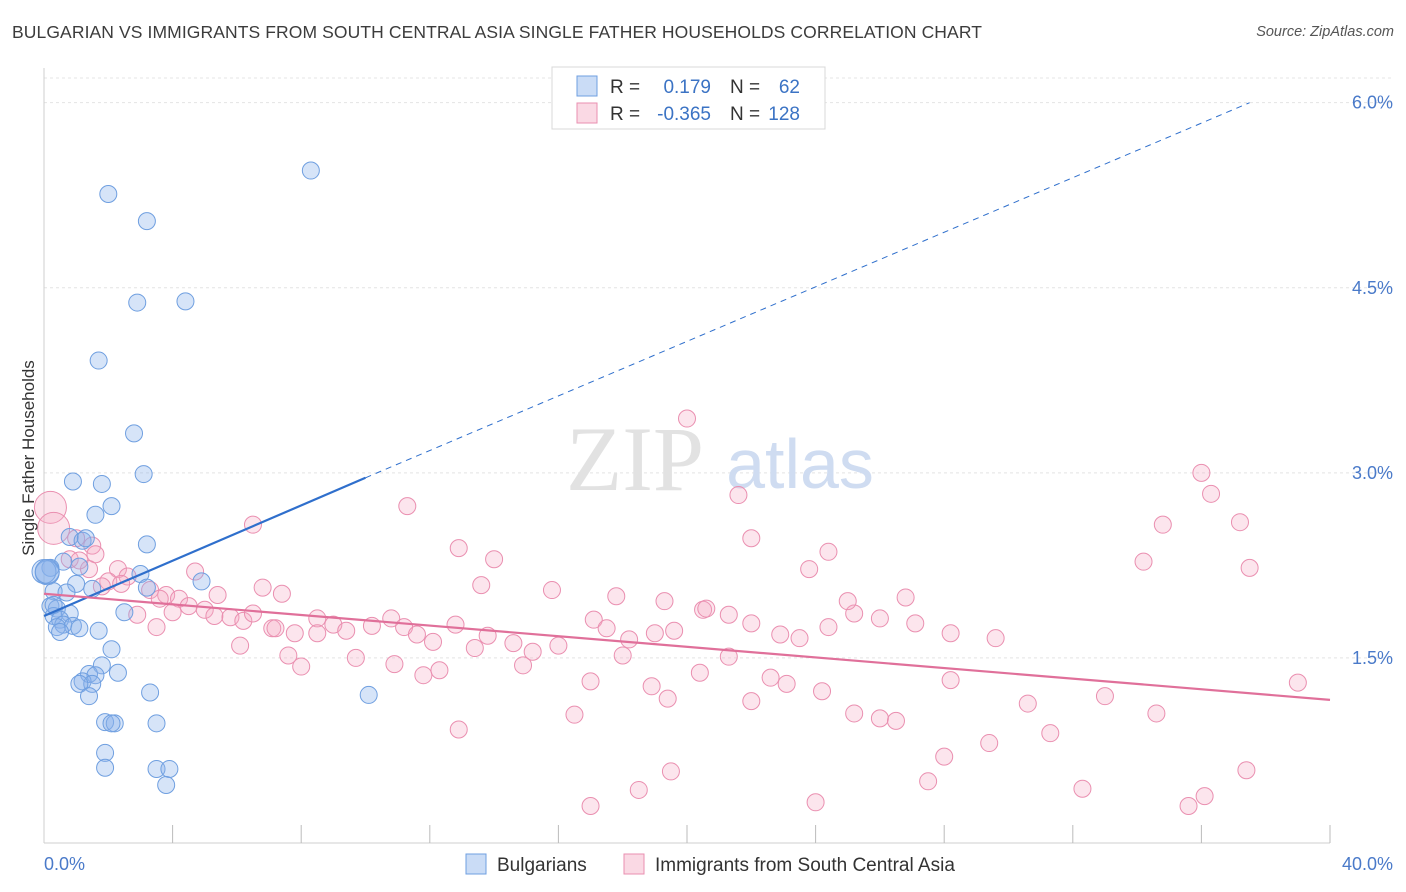 This screenshot has width=1406, height=892. What do you see at coordinates (28, 458) in the screenshot?
I see `y-axis-label: Single Father Households` at bounding box center [28, 458].